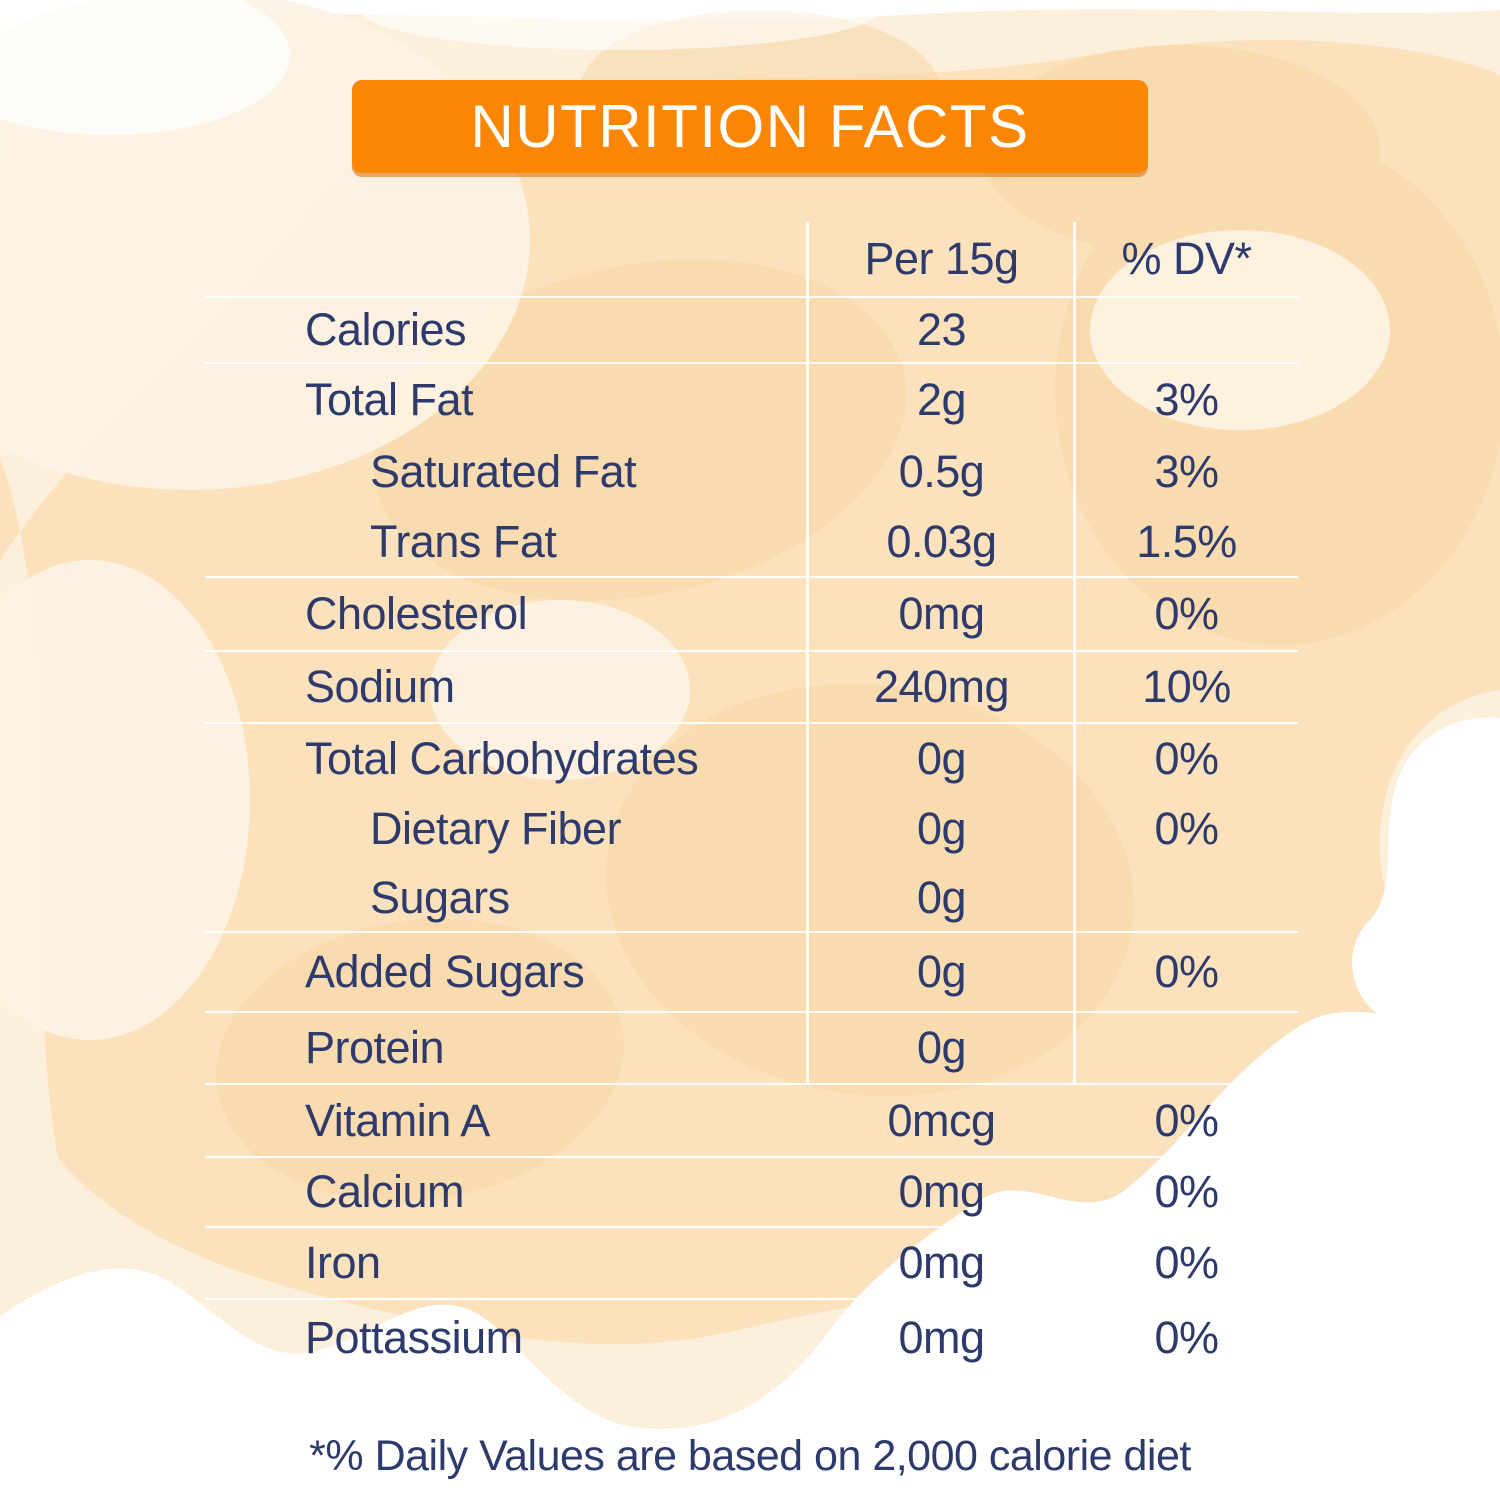 The width and height of the screenshot is (1500, 1500). What do you see at coordinates (751, 542) in the screenshot?
I see `table-row-trans-fat: Trans Fat 0.03g 1.5%` at bounding box center [751, 542].